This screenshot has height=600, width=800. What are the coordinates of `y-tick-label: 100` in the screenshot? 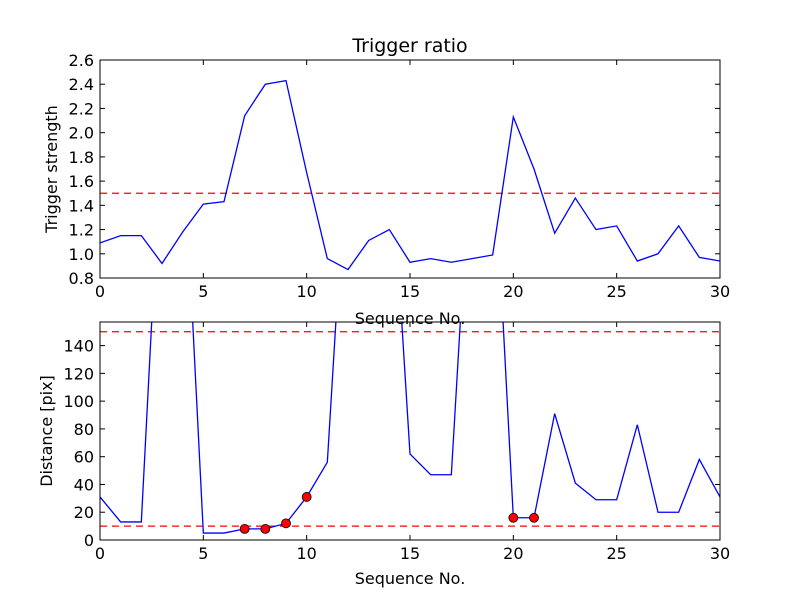 It's located at (78, 401).